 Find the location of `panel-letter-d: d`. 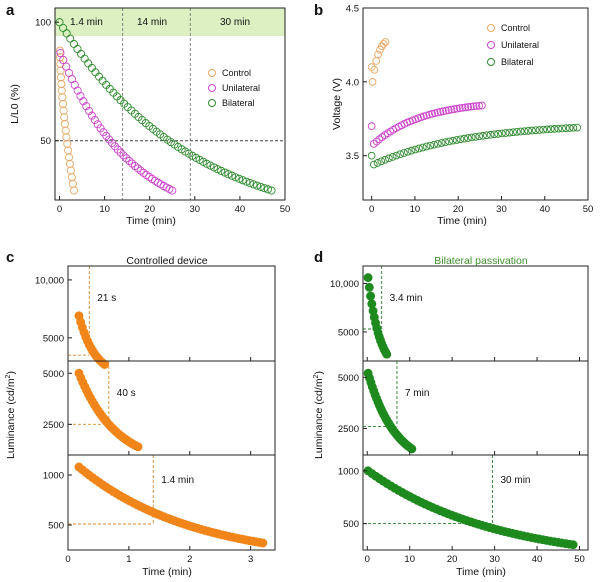

panel-letter-d: d is located at coordinates (318, 257).